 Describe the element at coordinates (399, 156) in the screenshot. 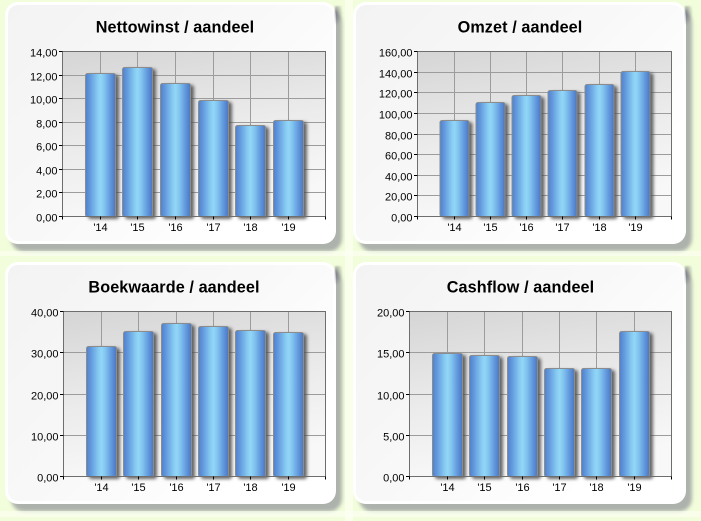

I see `svg-text: 60,00` at that location.